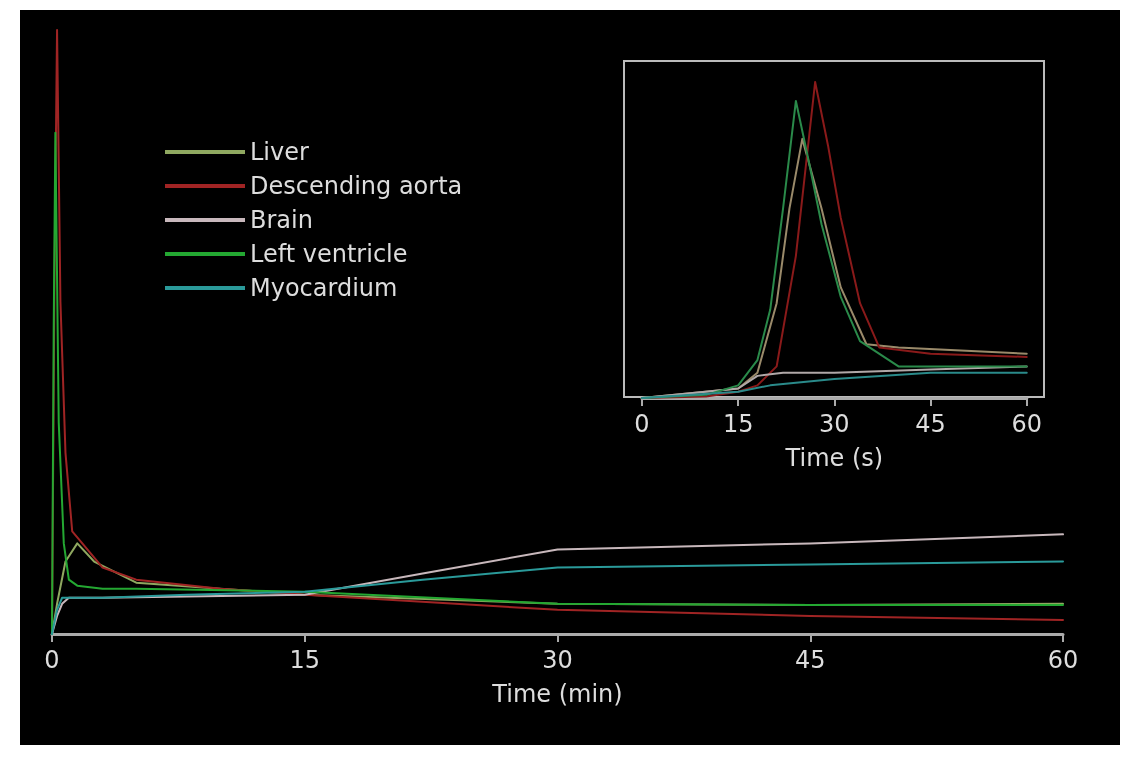 This screenshot has height=767, width=1138. What do you see at coordinates (356, 186) in the screenshot?
I see `legend-label: Descending aorta` at bounding box center [356, 186].